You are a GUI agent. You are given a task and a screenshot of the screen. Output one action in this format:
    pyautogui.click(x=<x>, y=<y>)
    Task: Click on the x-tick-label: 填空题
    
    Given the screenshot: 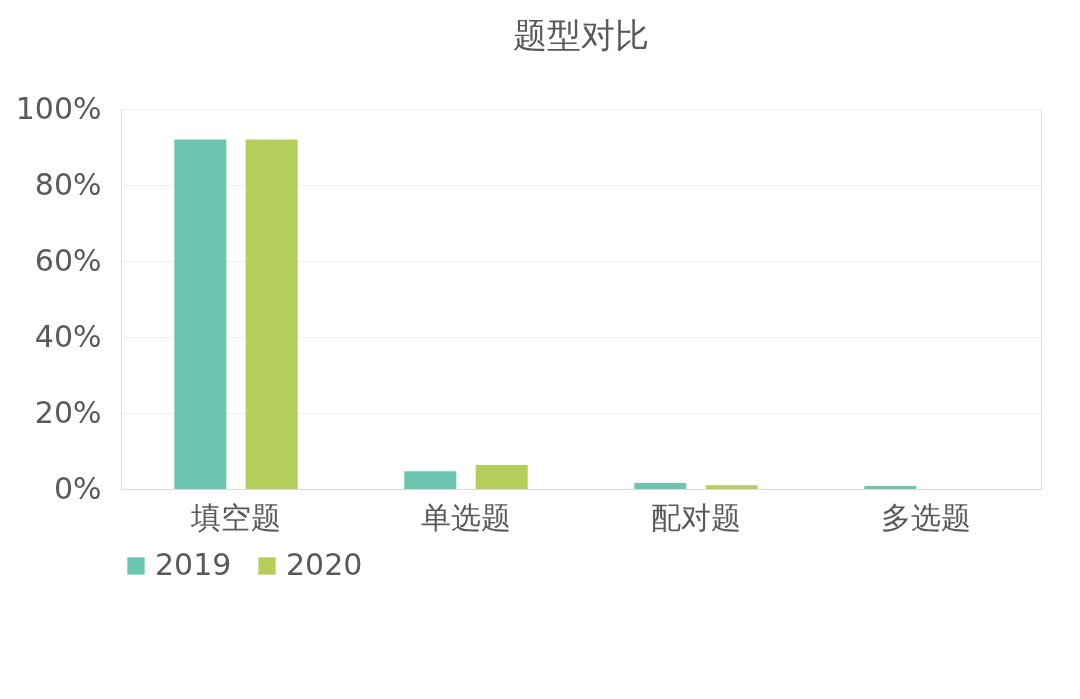 What is the action you would take?
    pyautogui.click(x=235, y=517)
    